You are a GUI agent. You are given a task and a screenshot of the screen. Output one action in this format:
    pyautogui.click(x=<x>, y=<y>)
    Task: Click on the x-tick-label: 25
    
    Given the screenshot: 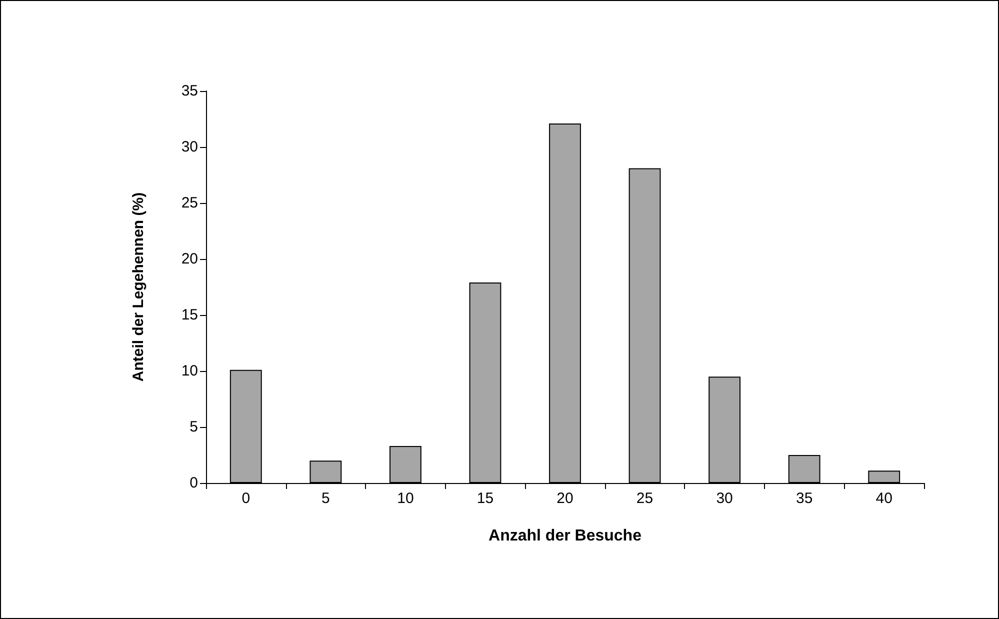 What is the action you would take?
    pyautogui.click(x=645, y=498)
    